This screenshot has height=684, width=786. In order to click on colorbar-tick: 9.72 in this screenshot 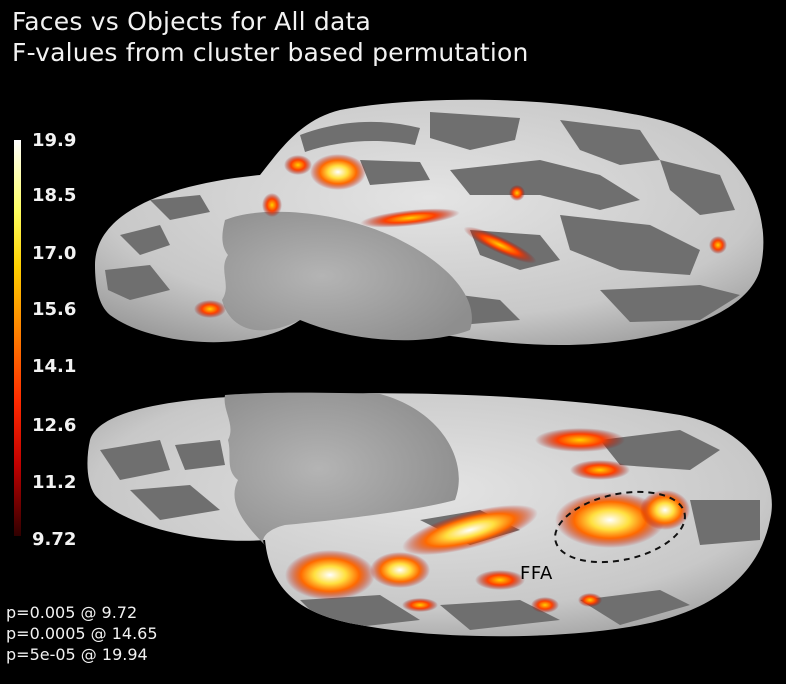, I will do `click(54, 539)`.